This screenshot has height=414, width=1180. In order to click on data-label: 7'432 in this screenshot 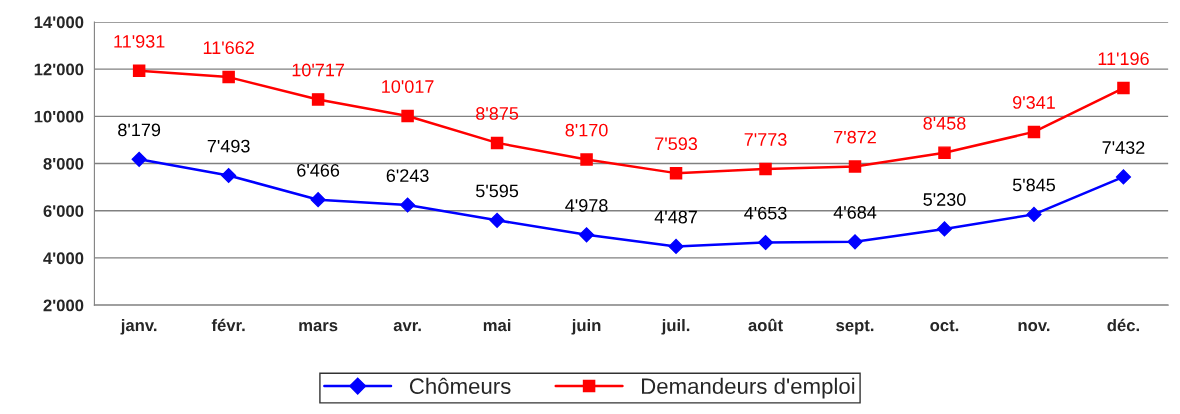, I will do `click(1123, 147)`.